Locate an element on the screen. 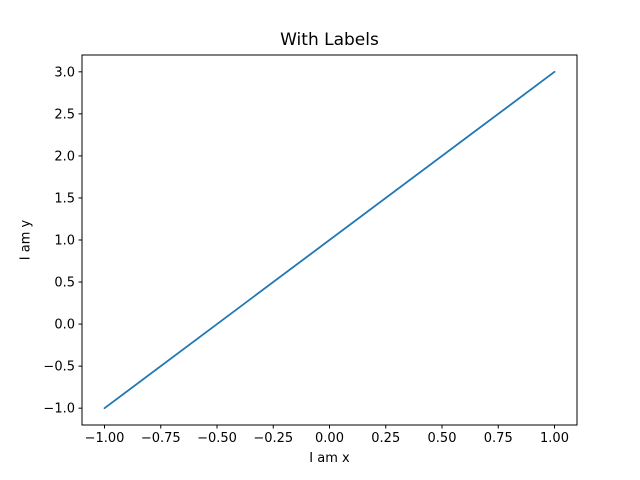 The height and width of the screenshot is (480, 640). x-tick-label: 0.75 is located at coordinates (498, 438).